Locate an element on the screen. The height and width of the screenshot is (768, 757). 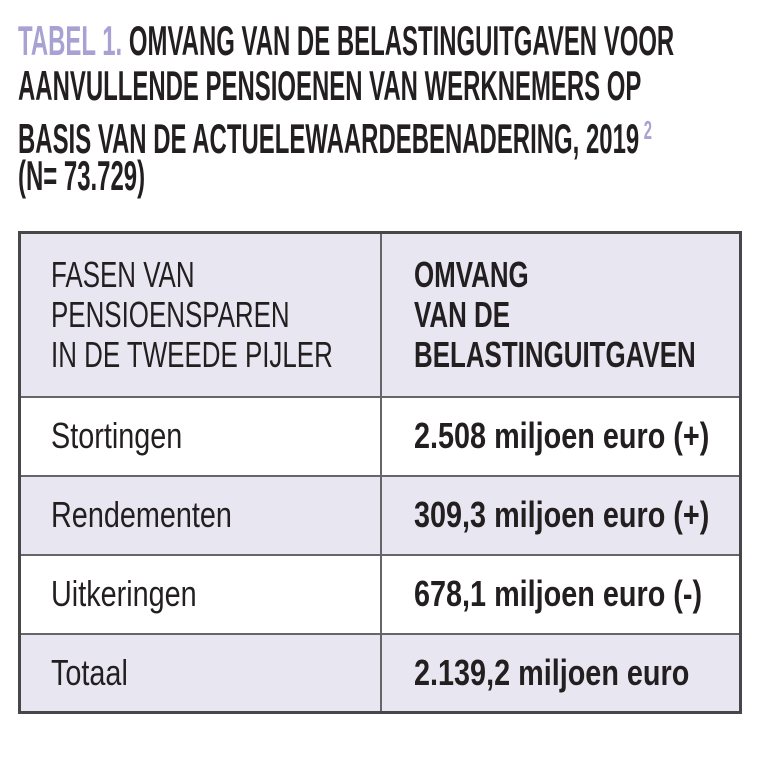
phase-label: Uitkeringen is located at coordinates (124, 593).